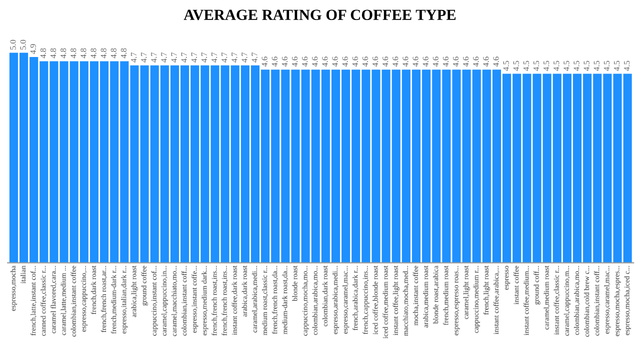 The height and width of the screenshot is (360, 640). What do you see at coordinates (320, 15) in the screenshot?
I see `chart-title: AVERAGE RATING OF COFFEE TYPE` at bounding box center [320, 15].